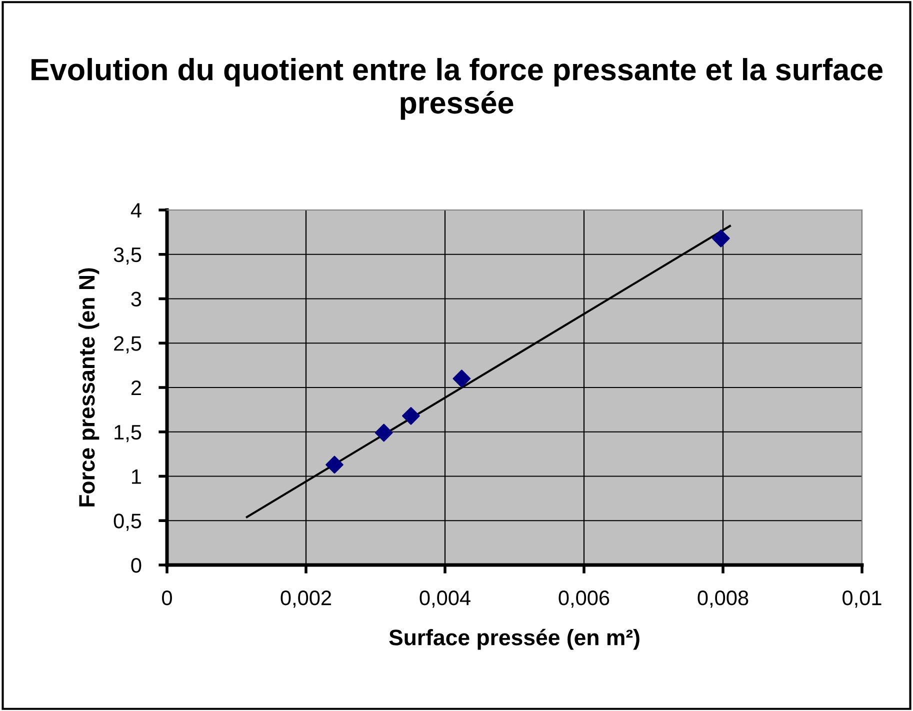  Describe the element at coordinates (128, 256) in the screenshot. I see `y-tick-label: 3,5` at that location.